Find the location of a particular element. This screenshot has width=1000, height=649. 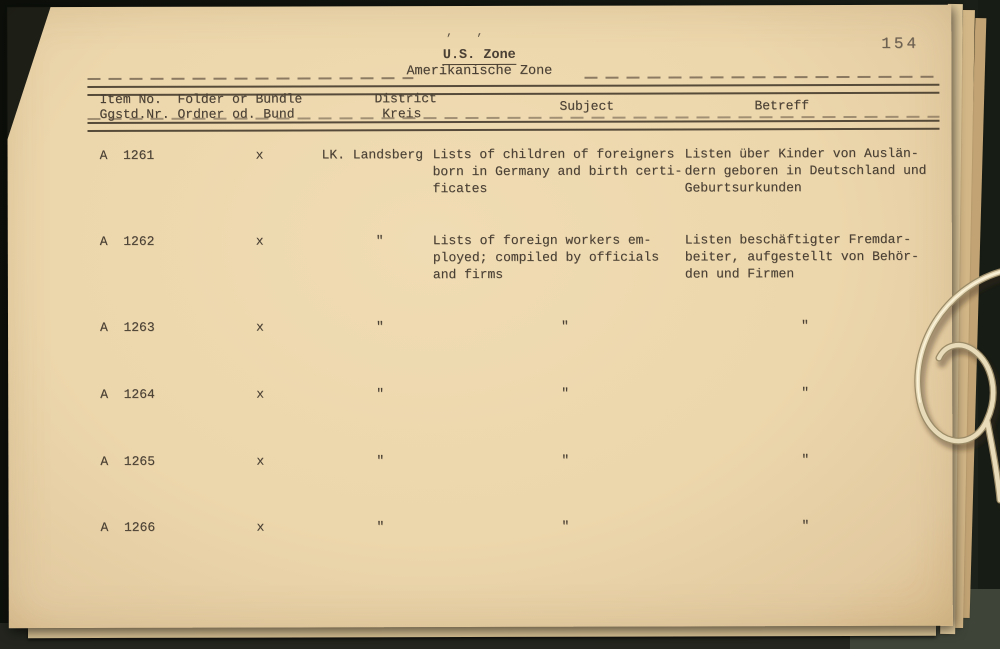

item-number-cell: A 1263 is located at coordinates (127, 327).